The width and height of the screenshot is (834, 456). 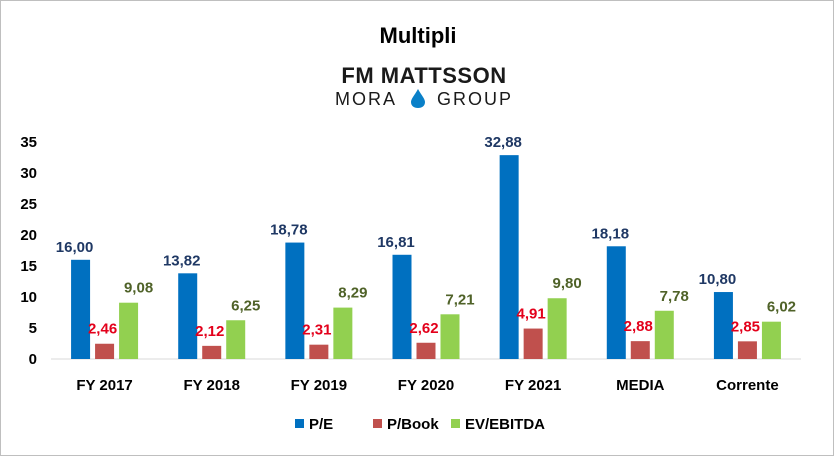 I want to click on category-label: FY 2019, so click(x=319, y=385).